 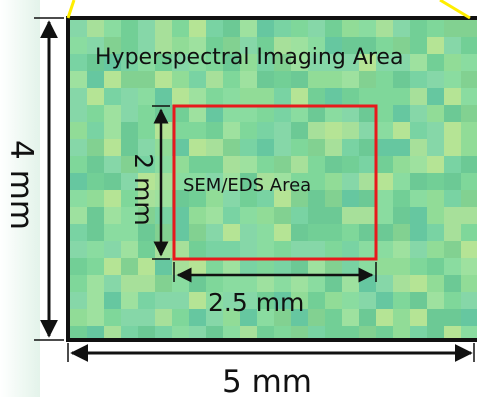 What do you see at coordinates (249, 57) in the screenshot?
I see `hyperspectral-area-label: Hyperspectral Imaging Area` at bounding box center [249, 57].